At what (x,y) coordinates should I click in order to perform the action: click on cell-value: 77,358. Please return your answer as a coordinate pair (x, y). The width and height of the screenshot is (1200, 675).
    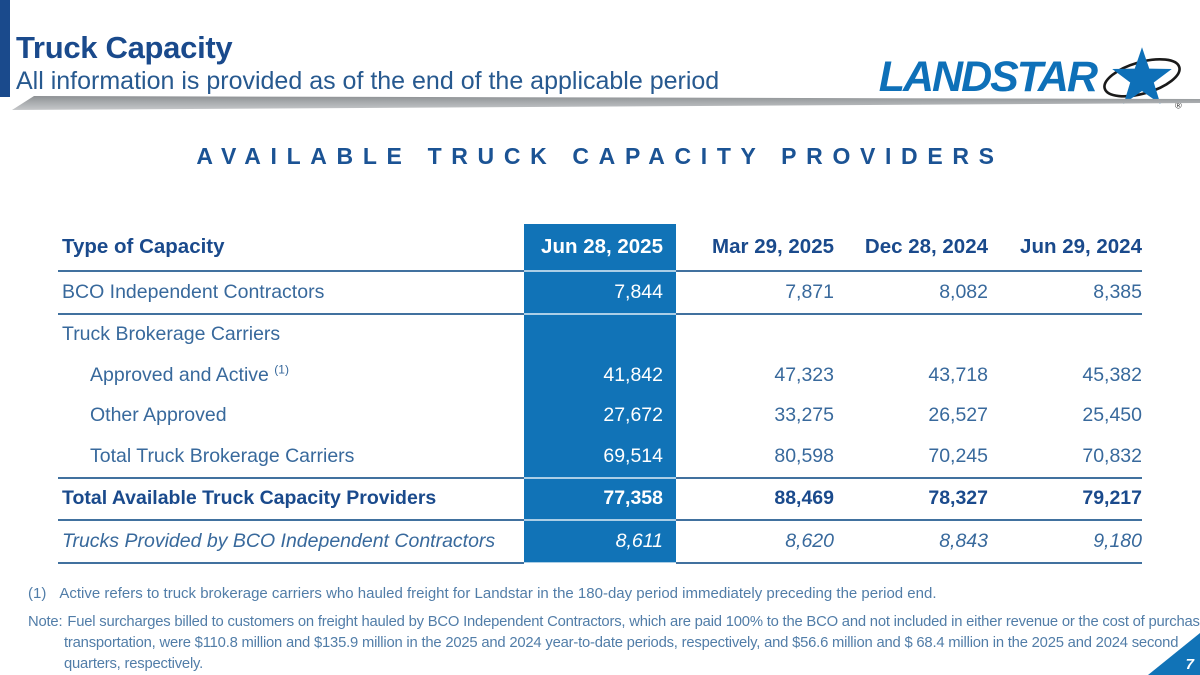
    Looking at the image, I should click on (600, 499).